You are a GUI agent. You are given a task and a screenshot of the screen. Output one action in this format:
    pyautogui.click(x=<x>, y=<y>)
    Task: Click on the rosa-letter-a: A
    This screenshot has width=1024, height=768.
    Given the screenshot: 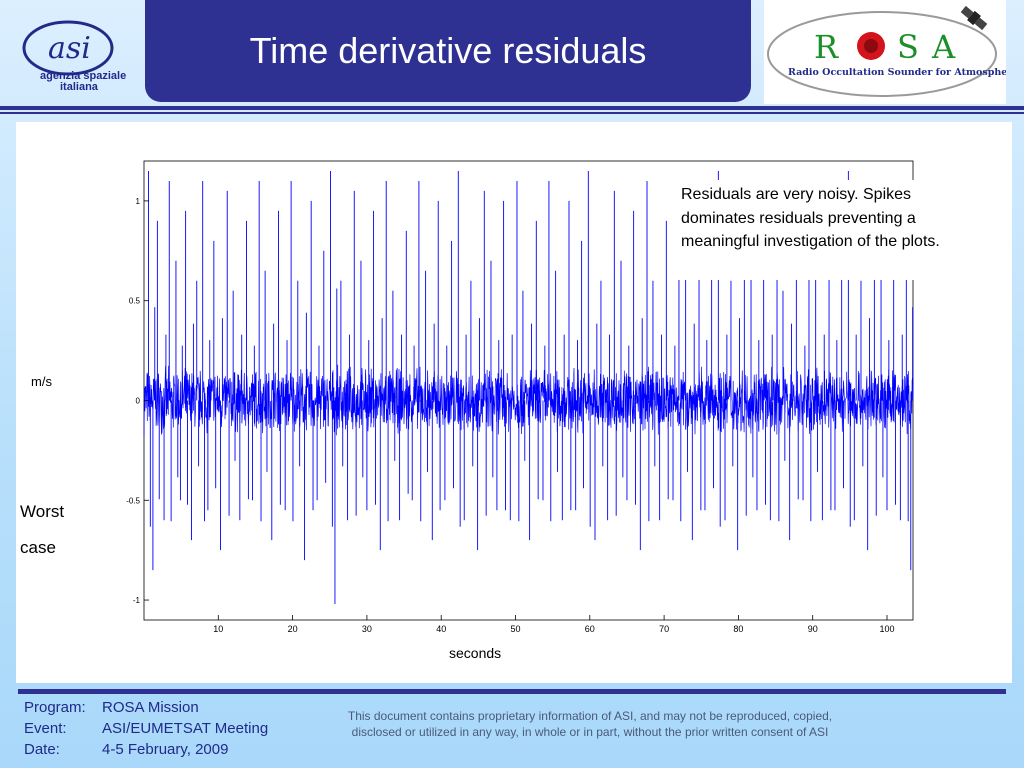 What is the action you would take?
    pyautogui.click(x=943, y=47)
    